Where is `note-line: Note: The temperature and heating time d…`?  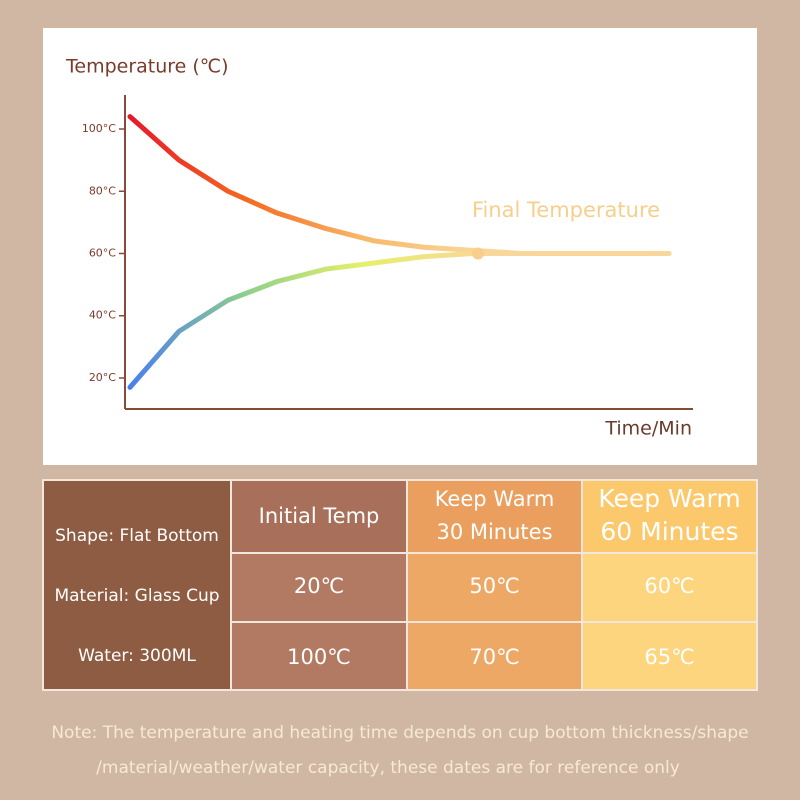
note-line: Note: The temperature and heating time d… is located at coordinates (399, 733).